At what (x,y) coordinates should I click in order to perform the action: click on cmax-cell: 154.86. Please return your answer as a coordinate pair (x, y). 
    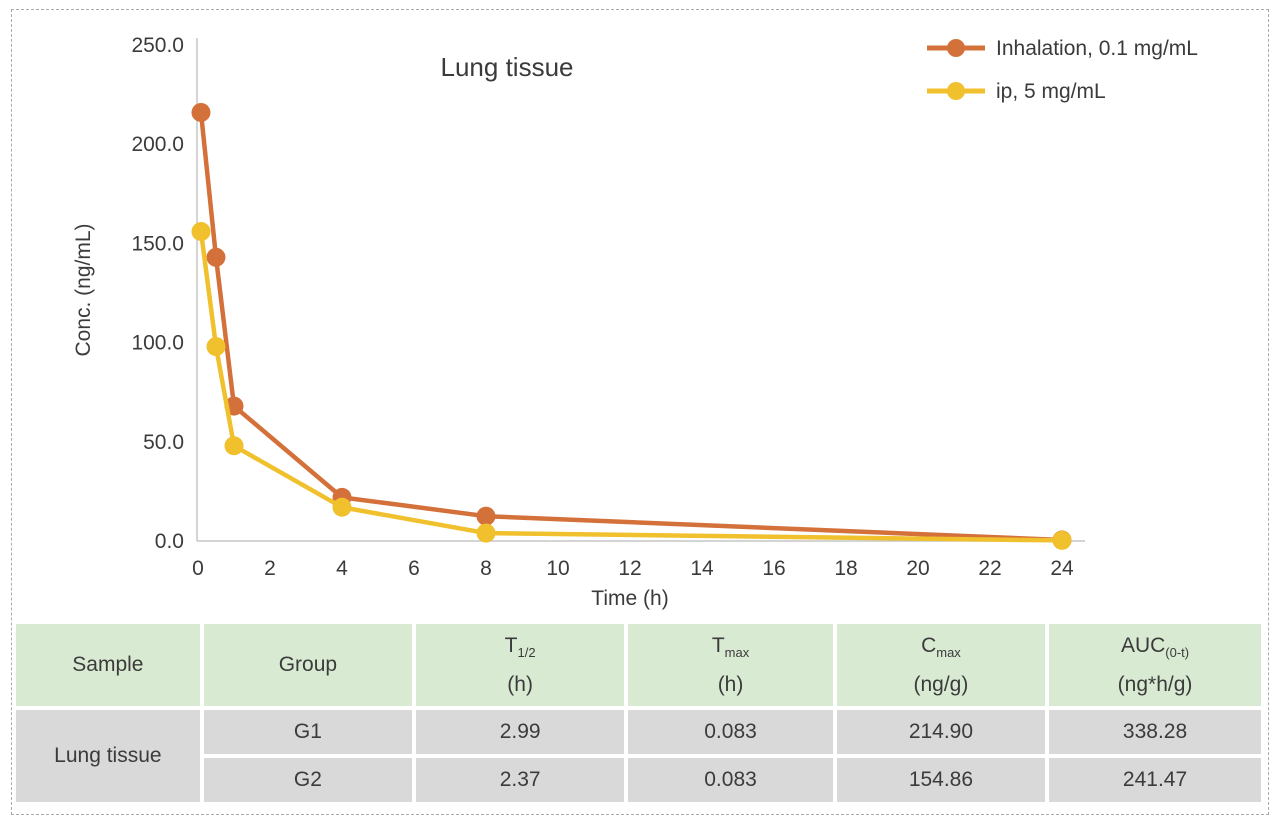
    Looking at the image, I should click on (941, 780).